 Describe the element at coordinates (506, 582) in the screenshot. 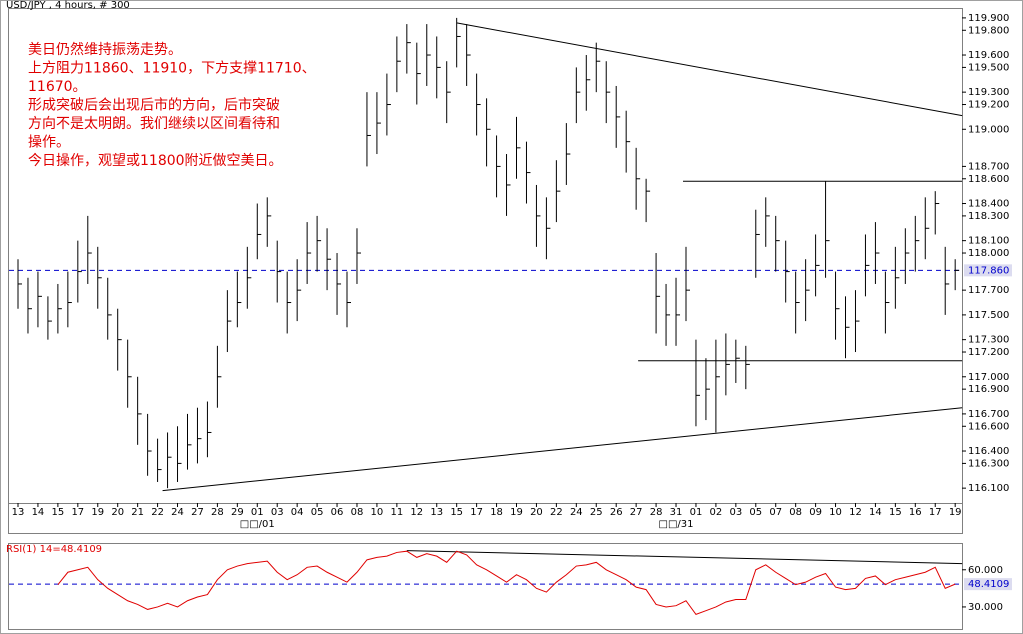

I see `rsi-line` at that location.